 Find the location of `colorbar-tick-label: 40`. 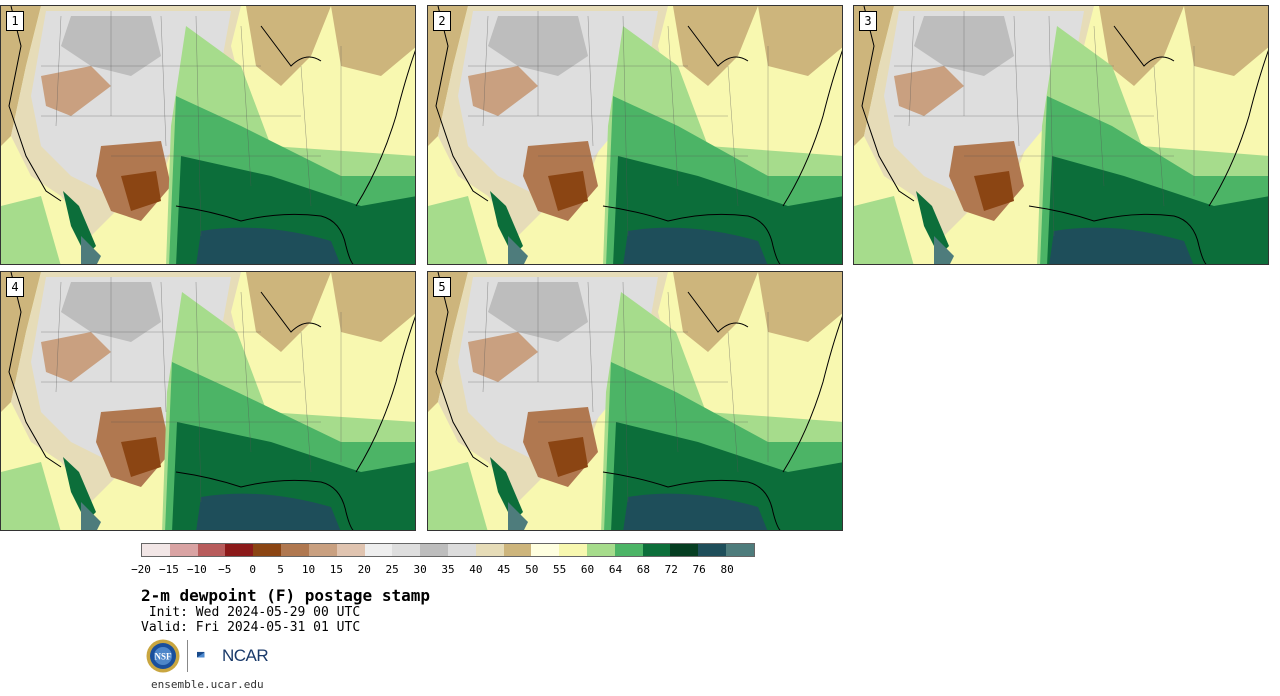

colorbar-tick-label: 40 is located at coordinates (476, 569).